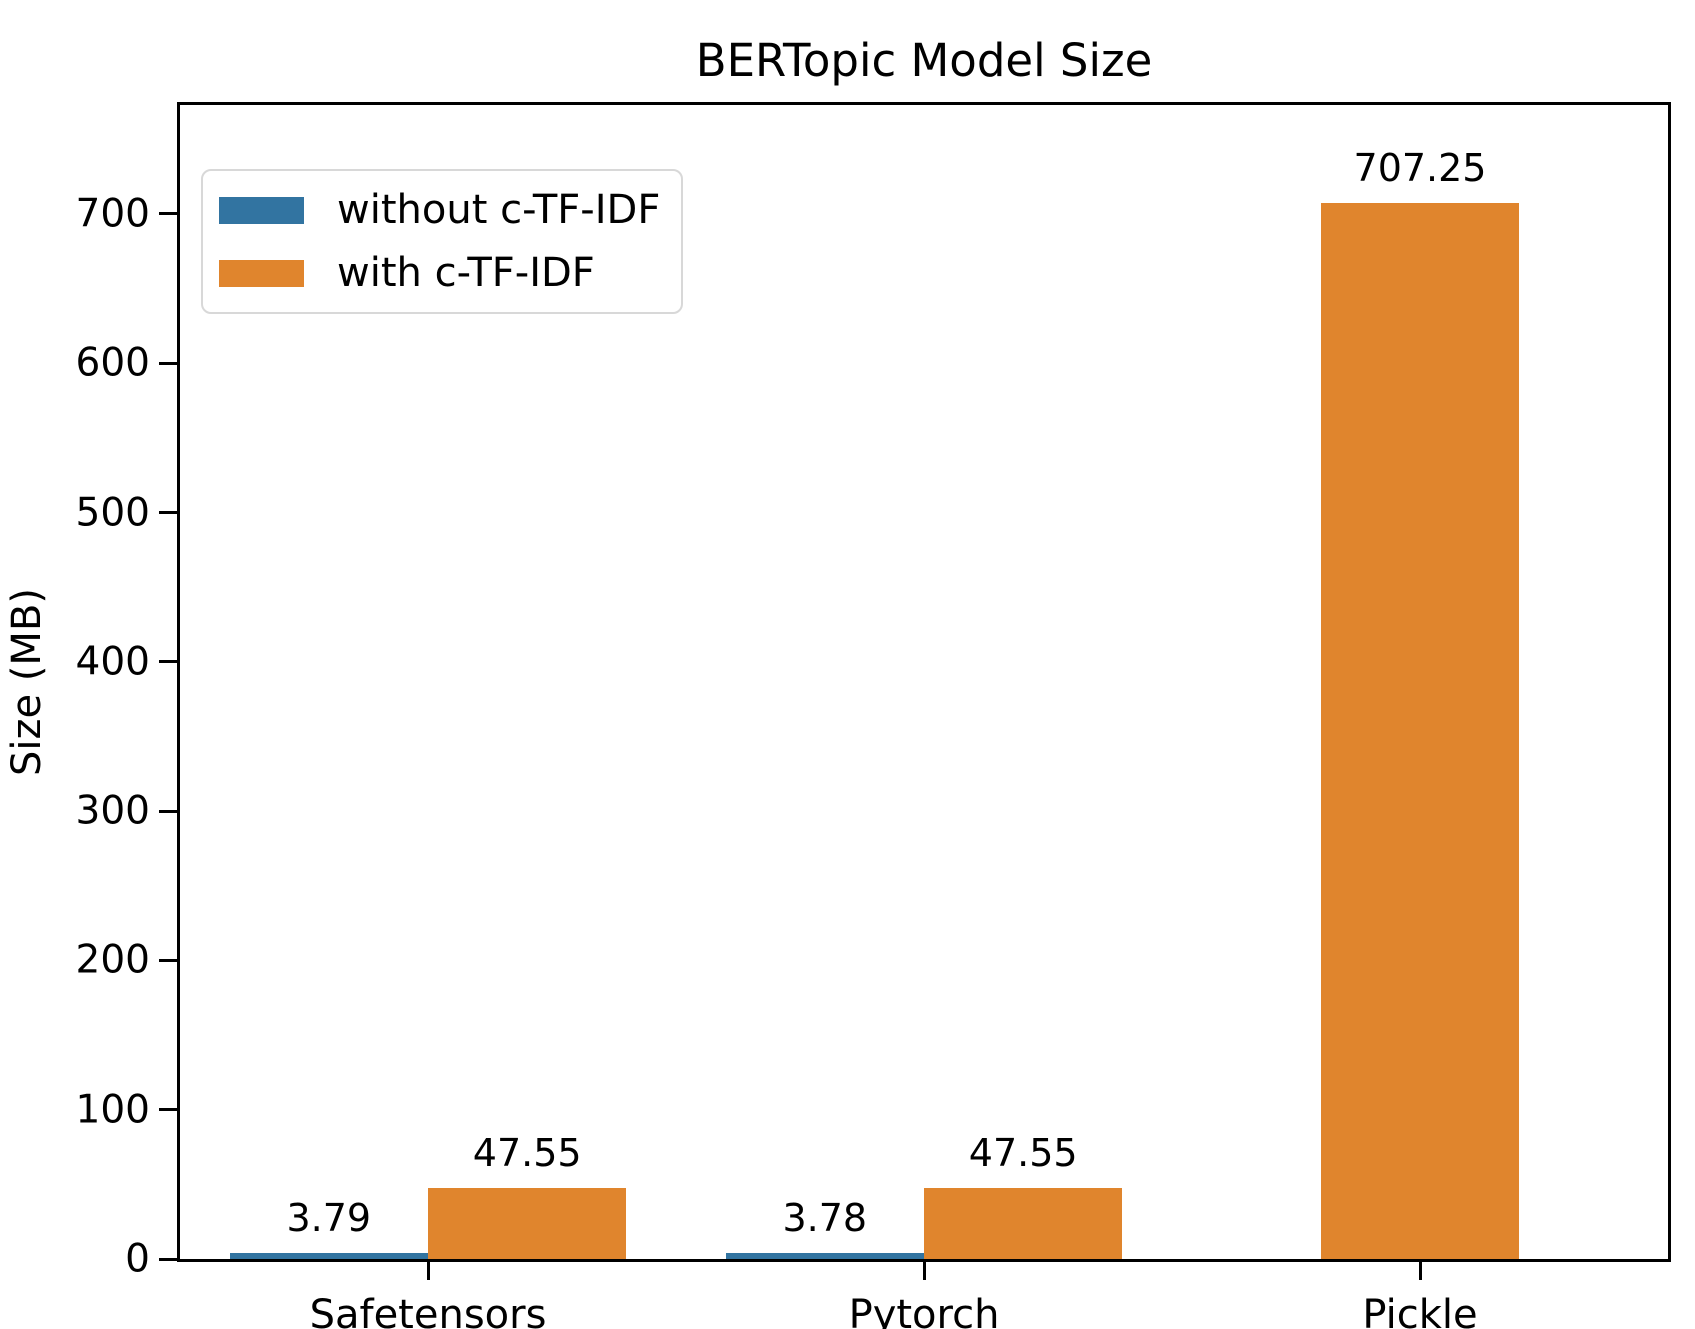  Describe the element at coordinates (112, 363) in the screenshot. I see `y-tick-label: 600` at that location.